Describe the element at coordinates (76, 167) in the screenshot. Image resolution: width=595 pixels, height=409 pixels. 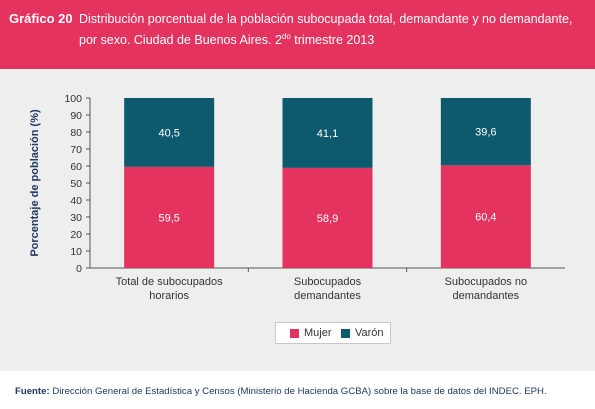
I see `y-tick-label: 60` at that location.